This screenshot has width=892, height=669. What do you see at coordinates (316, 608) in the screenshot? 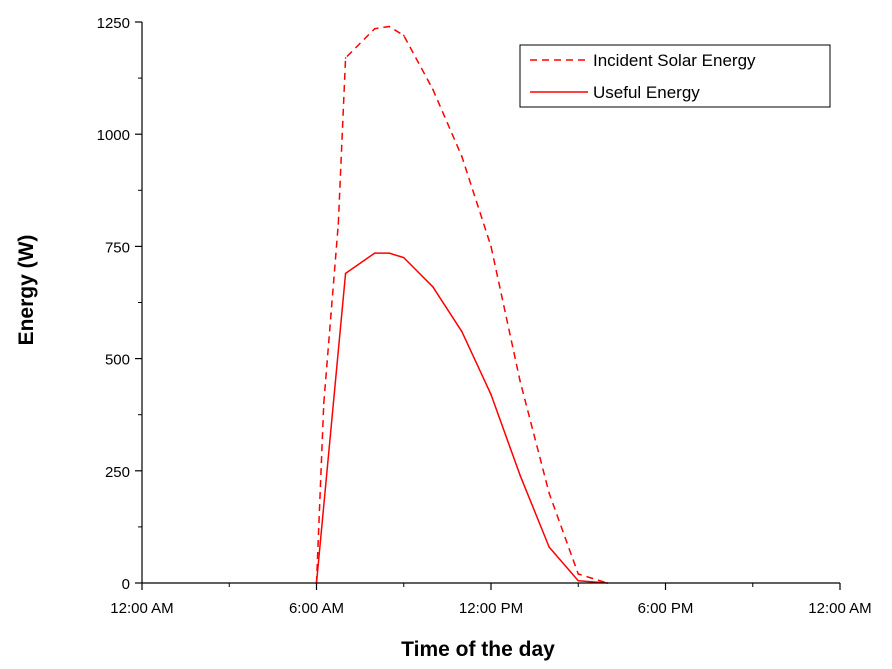
I see `x-tick-label: 6:00 AM` at bounding box center [316, 608].